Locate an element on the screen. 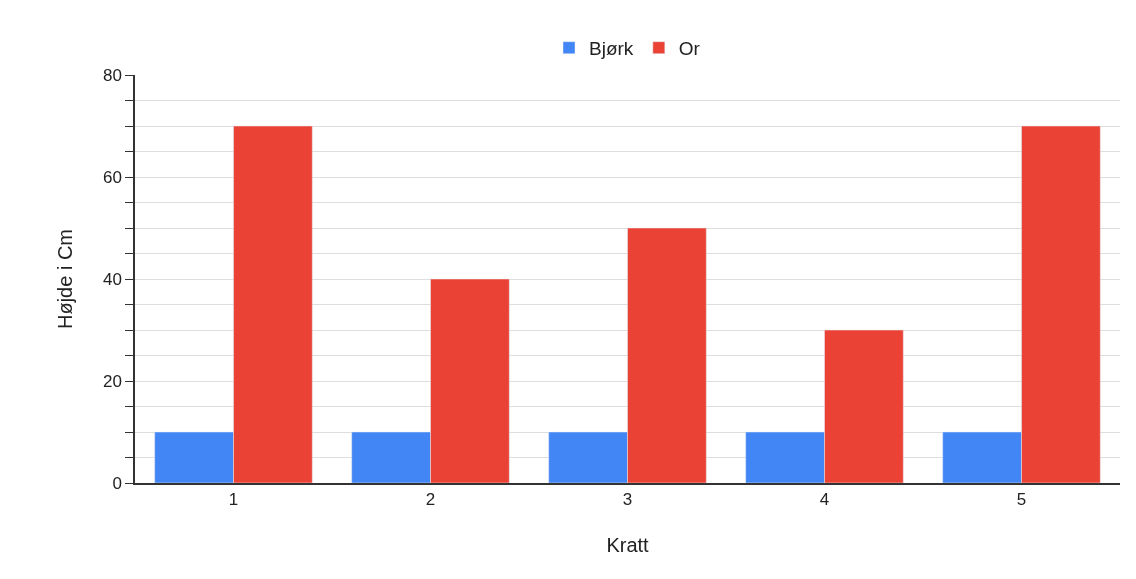 This screenshot has height=579, width=1136. y-tick-label: 80 is located at coordinates (112, 75).